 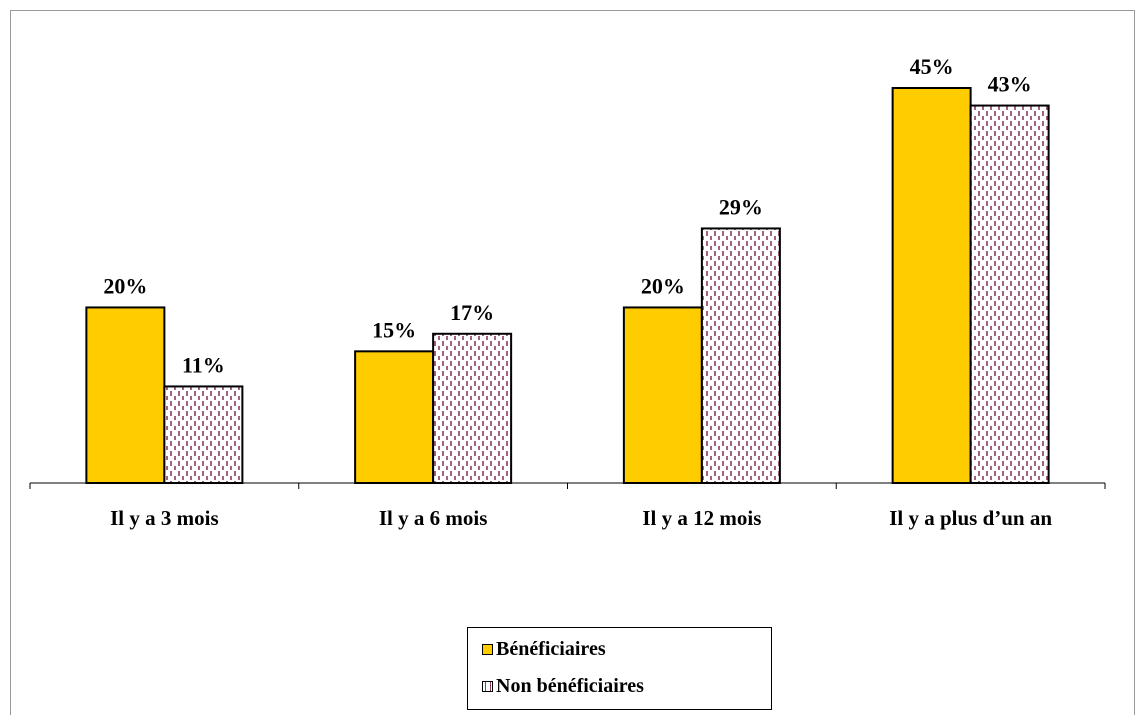 What do you see at coordinates (551, 648) in the screenshot?
I see `legend-label-beneficiaires: Bénéficiaires` at bounding box center [551, 648].